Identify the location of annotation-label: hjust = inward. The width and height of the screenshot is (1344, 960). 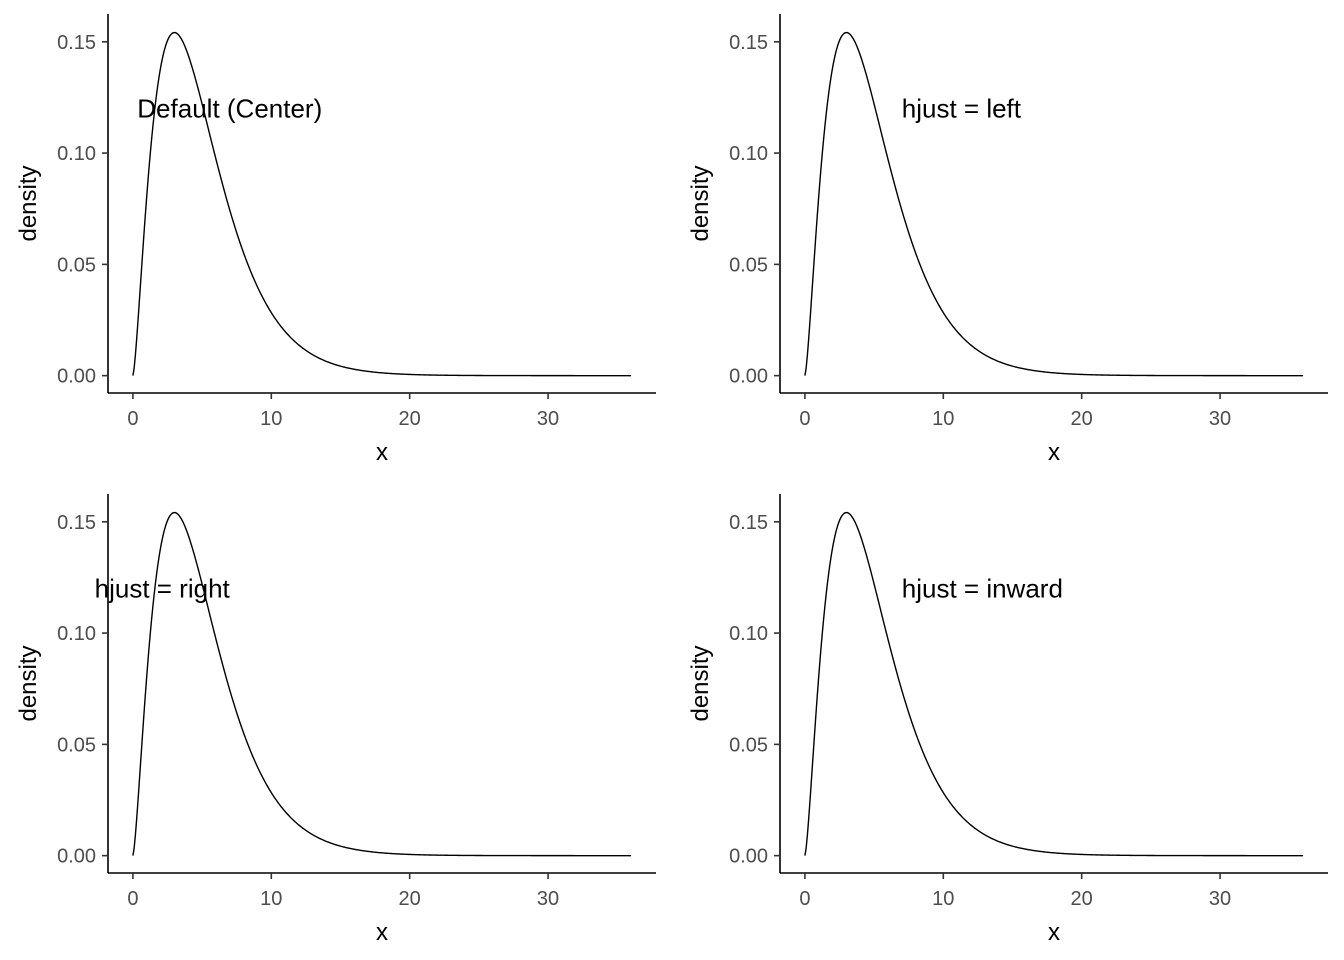
(982, 589).